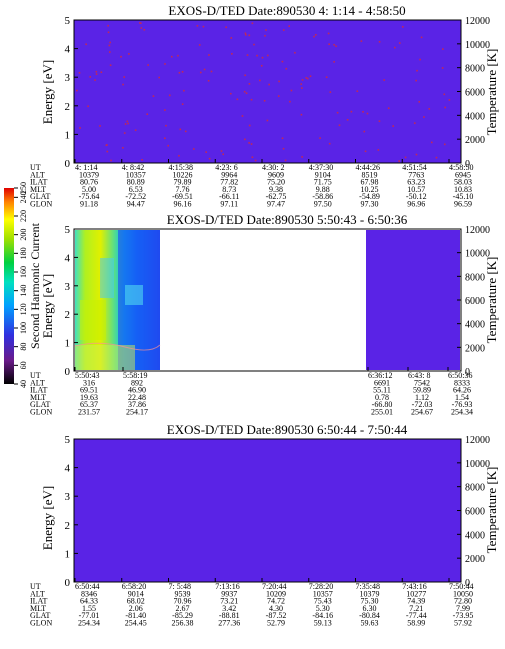 This screenshot has width=505, height=649. I want to click on colorbar-tick-label: 140, so click(23, 291).